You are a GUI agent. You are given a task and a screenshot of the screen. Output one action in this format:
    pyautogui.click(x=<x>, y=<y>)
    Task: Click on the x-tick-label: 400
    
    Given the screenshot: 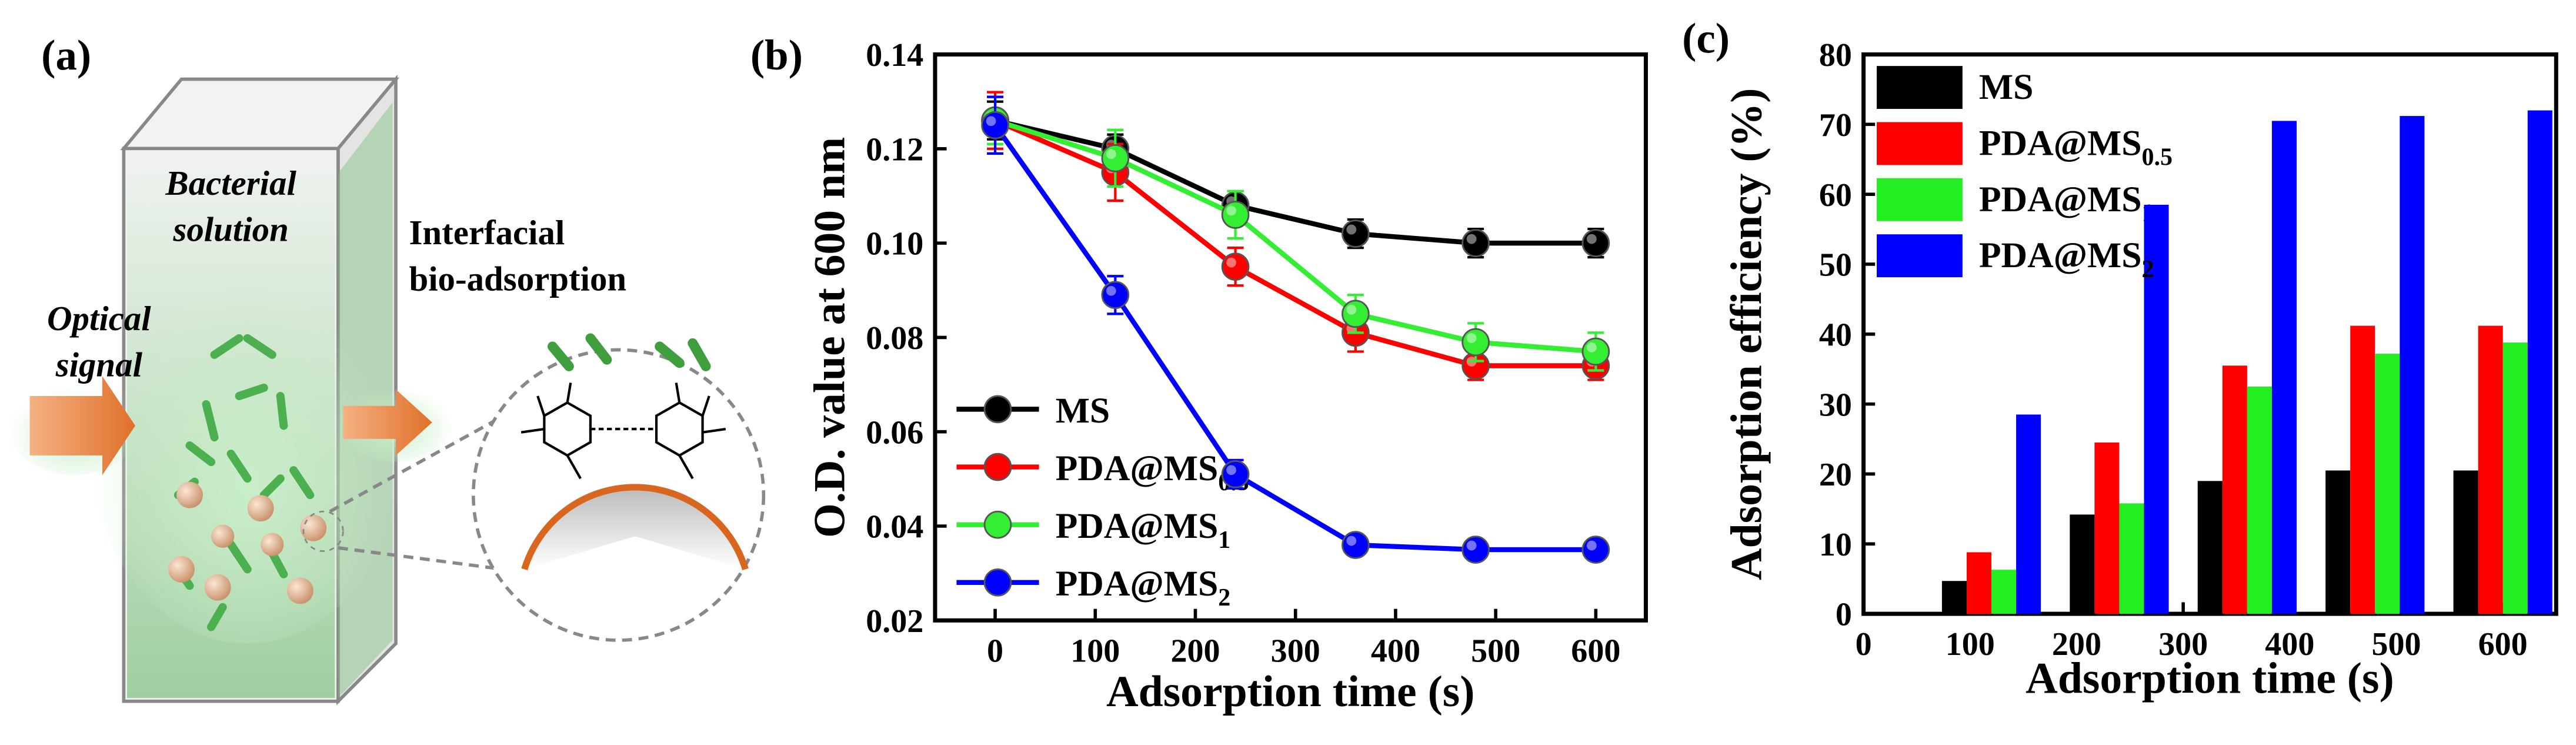 What is the action you would take?
    pyautogui.click(x=1395, y=651)
    